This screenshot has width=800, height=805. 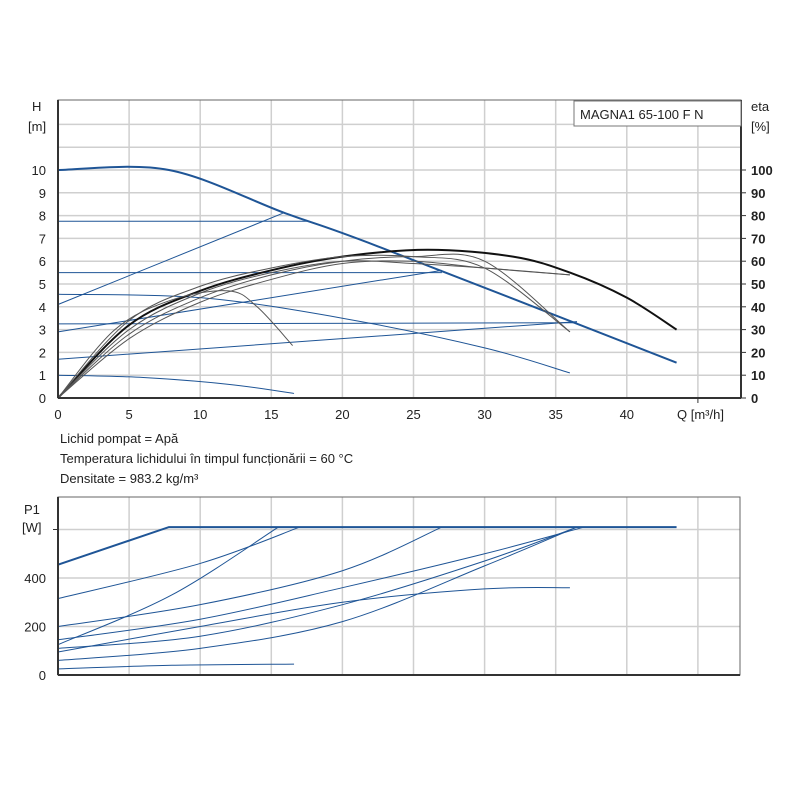 What do you see at coordinates (200, 414) in the screenshot?
I see `x-tick-label: 10` at bounding box center [200, 414].